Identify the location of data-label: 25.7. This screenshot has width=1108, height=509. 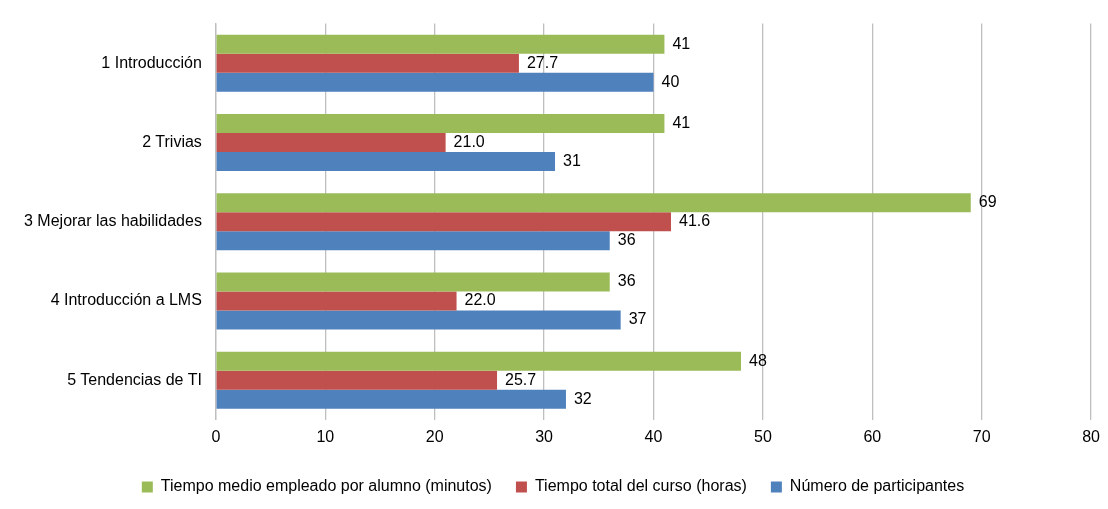
(521, 379).